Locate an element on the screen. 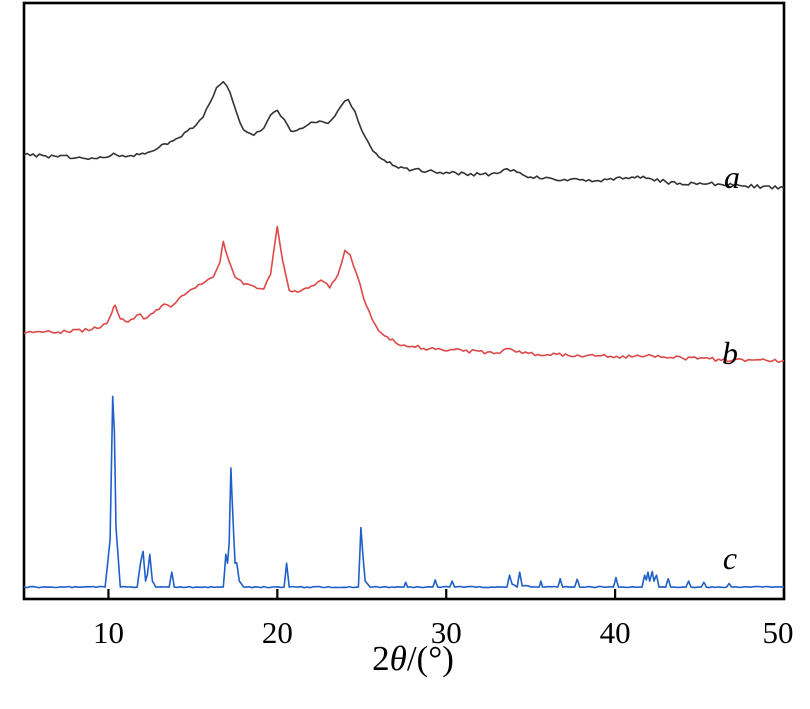  x-tick-label-20: 20 is located at coordinates (277, 632).